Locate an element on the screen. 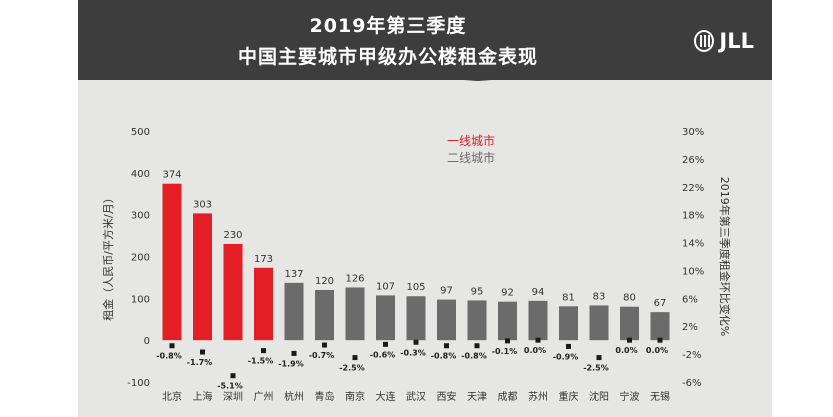  change-label: -0.3% is located at coordinates (413, 352).